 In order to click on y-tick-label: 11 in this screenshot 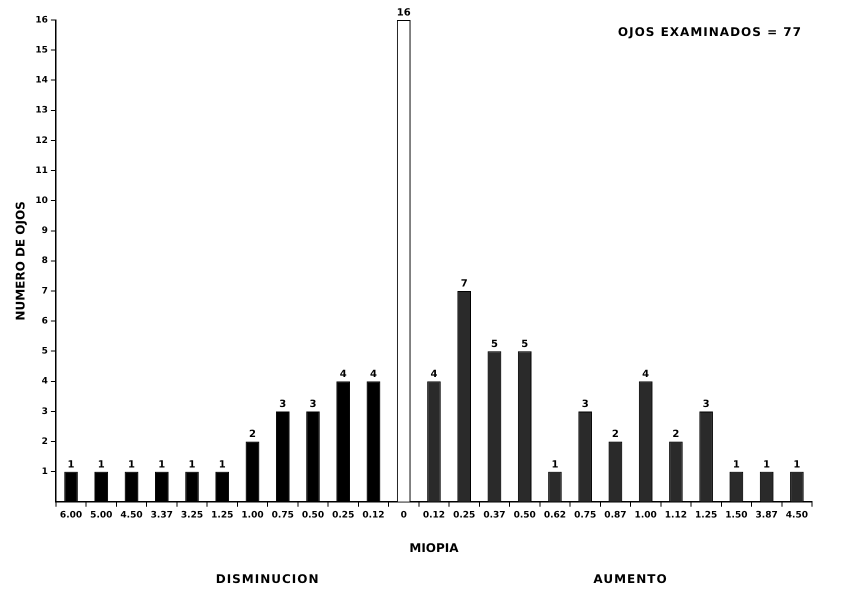, I will do `click(41, 171)`.